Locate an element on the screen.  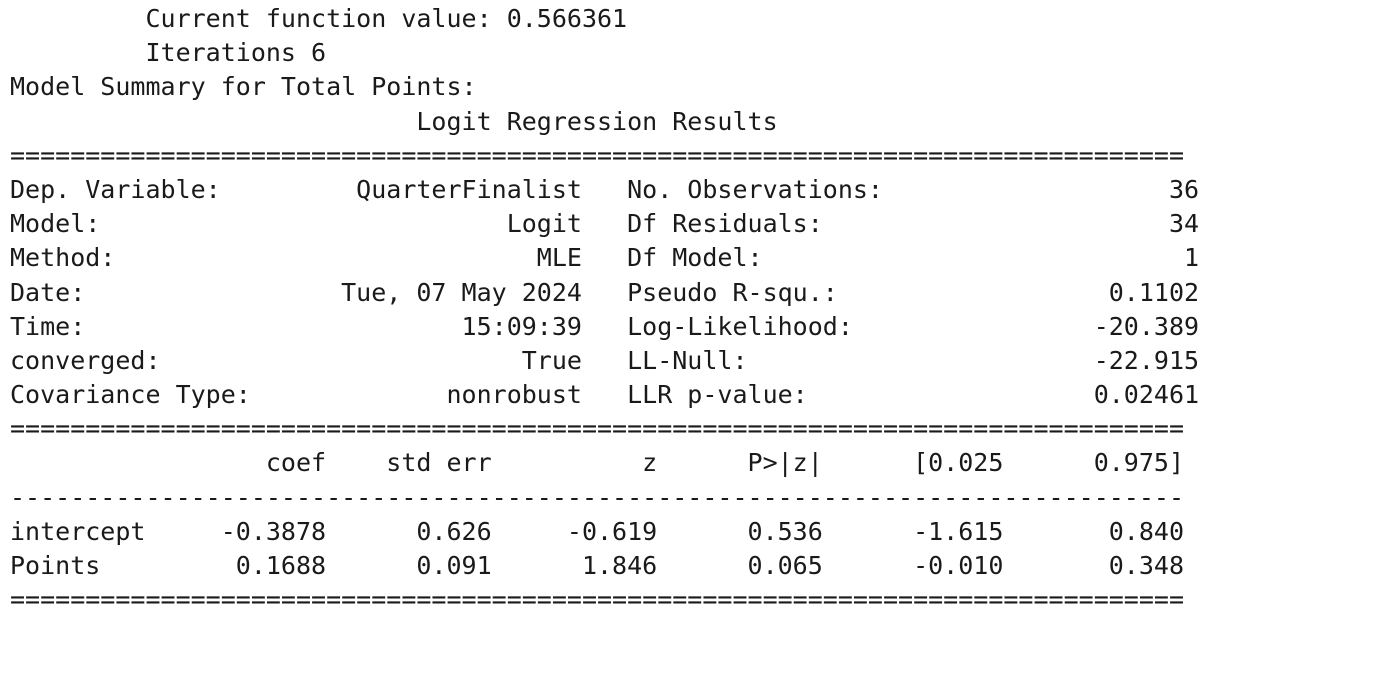
summary-row-model: Model: Logit Df Residuals: 34 is located at coordinates (605, 224).